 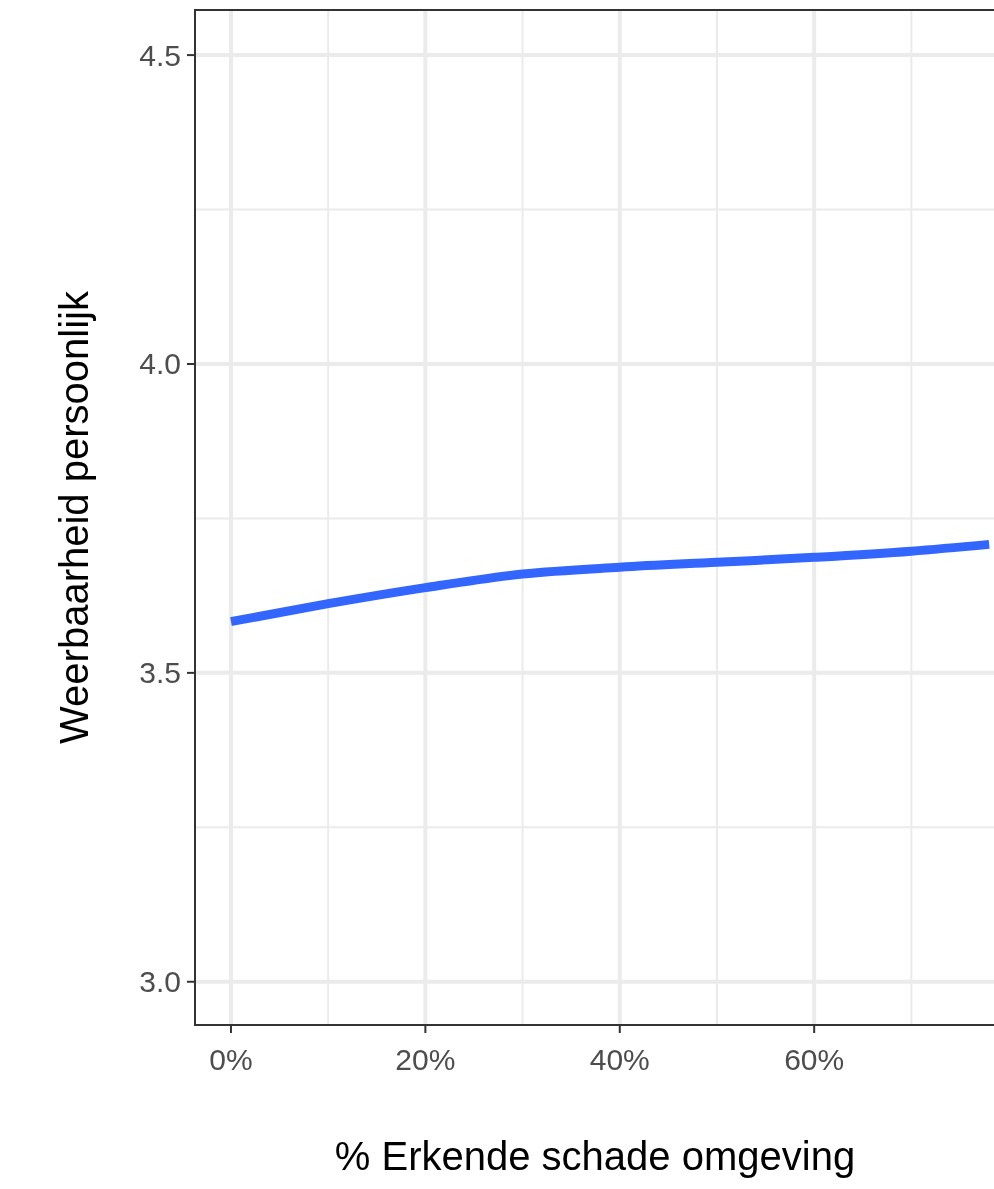 I want to click on y-tick-label: 3.0, so click(x=160, y=982).